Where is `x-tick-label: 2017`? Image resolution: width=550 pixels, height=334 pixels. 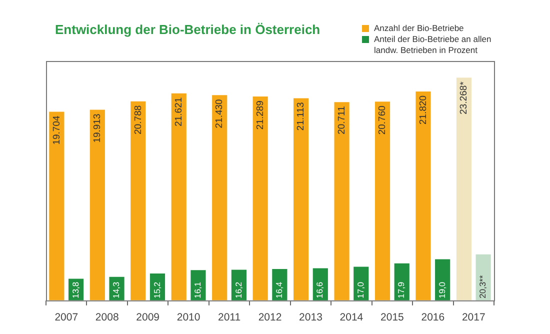 x-tick-label: 2017 is located at coordinates (474, 318).